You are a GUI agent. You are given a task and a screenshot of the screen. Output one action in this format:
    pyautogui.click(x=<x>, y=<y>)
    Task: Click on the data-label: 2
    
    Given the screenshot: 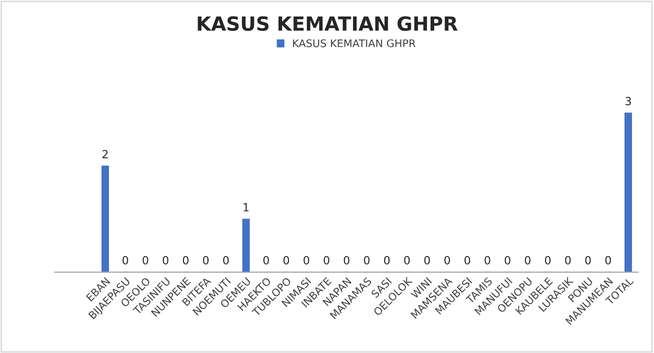 What is the action you would take?
    pyautogui.click(x=105, y=154)
    